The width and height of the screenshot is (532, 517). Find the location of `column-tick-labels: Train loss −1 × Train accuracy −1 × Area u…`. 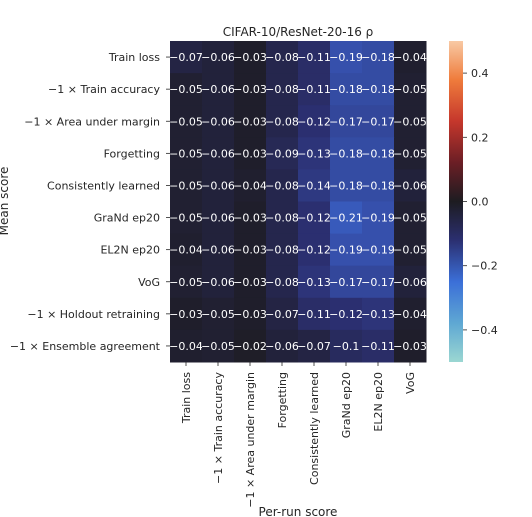

column-tick-labels: Train loss −1 × Train accuracy −1 × Area u… is located at coordinates (298, 435).